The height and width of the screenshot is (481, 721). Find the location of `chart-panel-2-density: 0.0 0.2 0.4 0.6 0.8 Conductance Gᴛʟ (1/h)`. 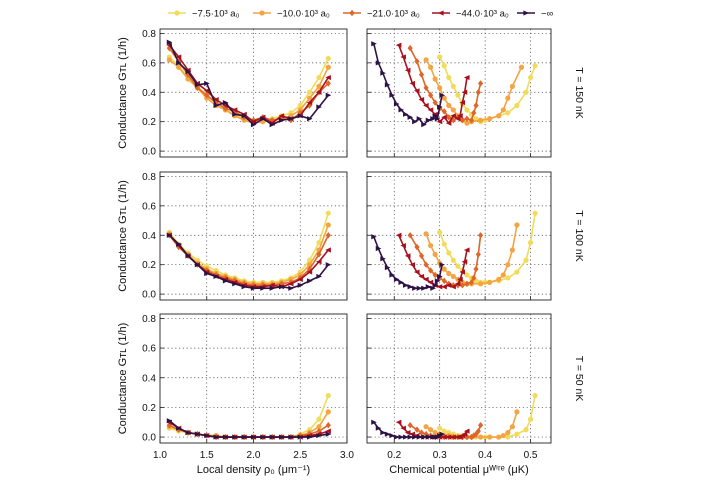

chart-panel-2-density: 0.0 0.2 0.4 0.6 0.8 Conductance Gᴛʟ (1/h) is located at coordinates (232, 236).